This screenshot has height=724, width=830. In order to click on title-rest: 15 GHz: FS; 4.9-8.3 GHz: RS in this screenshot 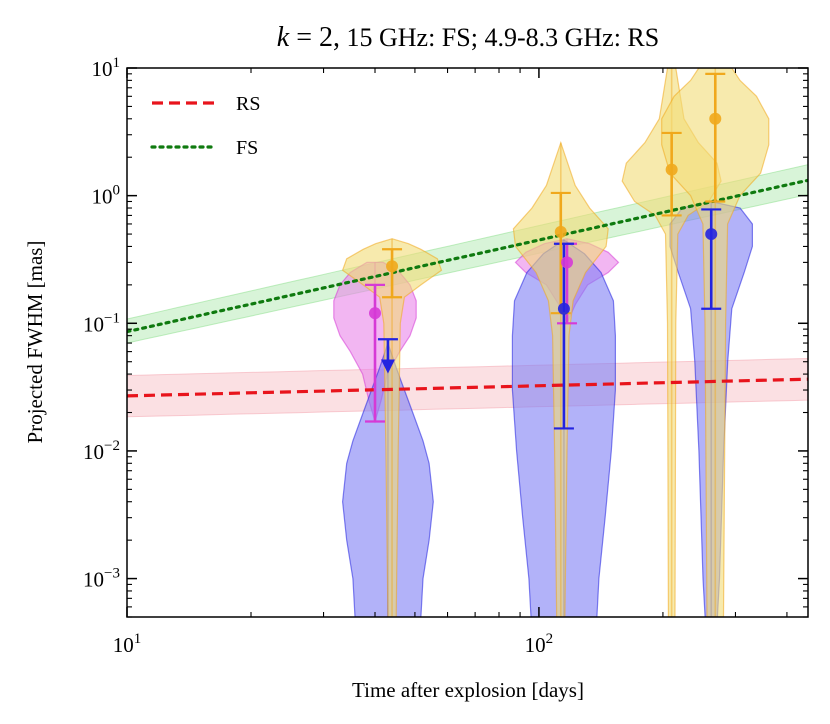, I will do `click(499, 37)`.